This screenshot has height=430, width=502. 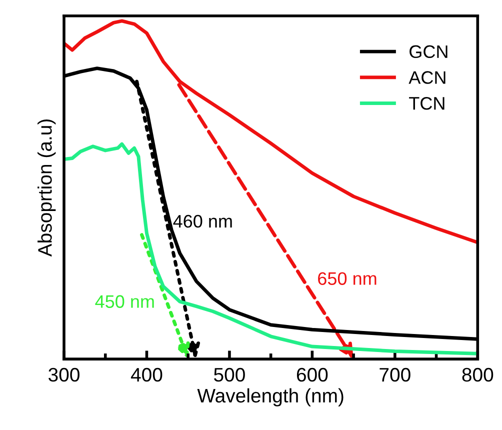 What do you see at coordinates (202, 221) in the screenshot?
I see `annotation: 460 nm` at bounding box center [202, 221].